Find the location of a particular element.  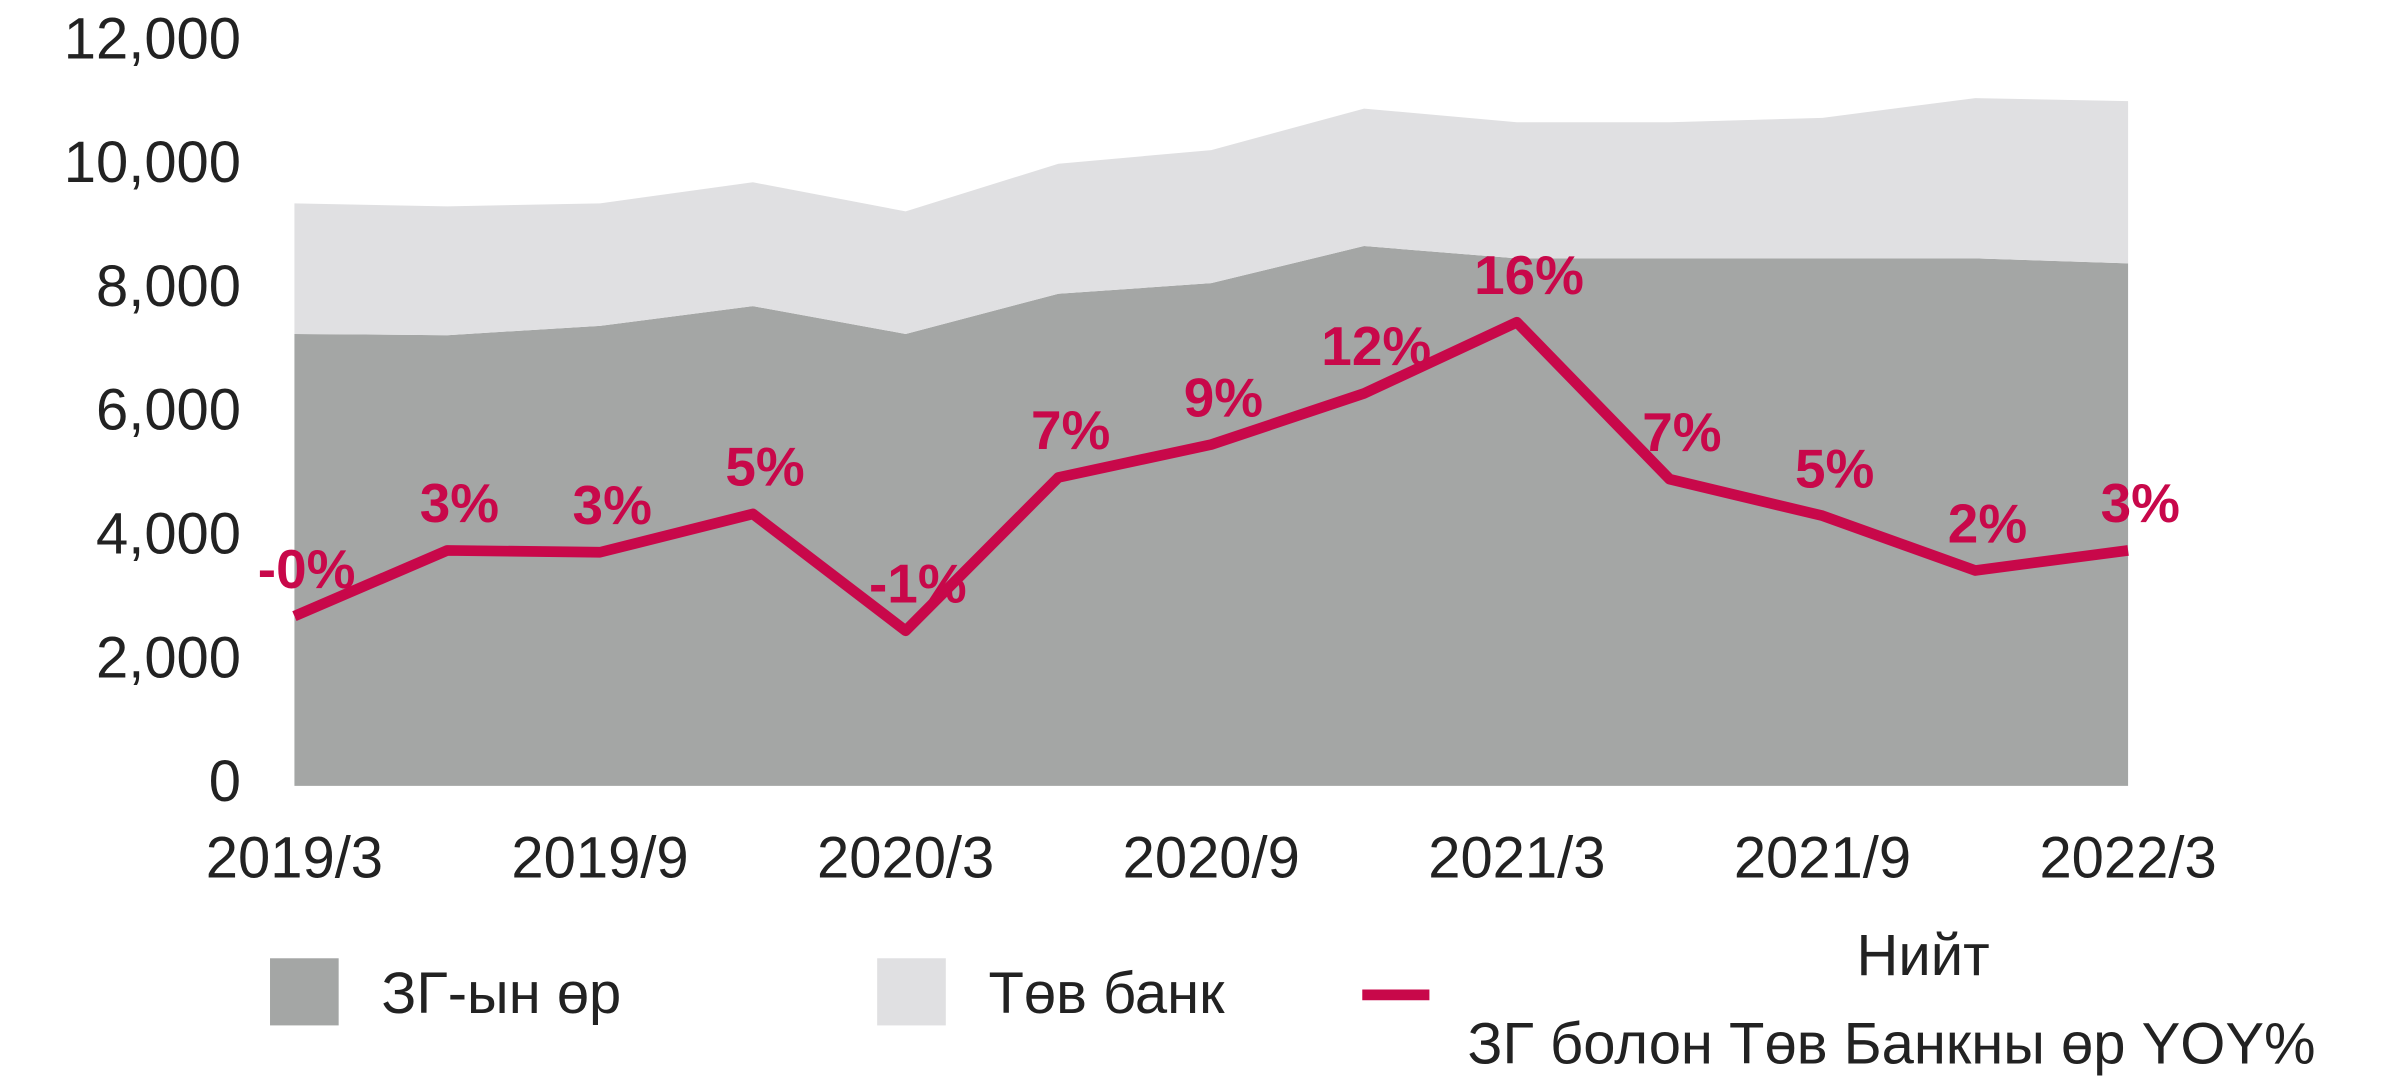

x-tick-label: 2021/3 is located at coordinates (1516, 858).